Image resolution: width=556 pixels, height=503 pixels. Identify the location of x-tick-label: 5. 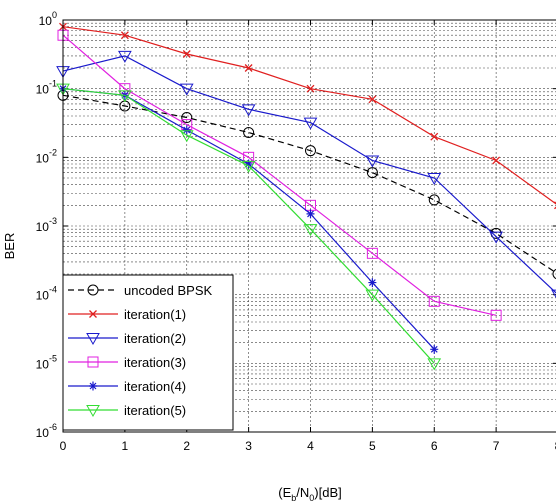
(372, 446).